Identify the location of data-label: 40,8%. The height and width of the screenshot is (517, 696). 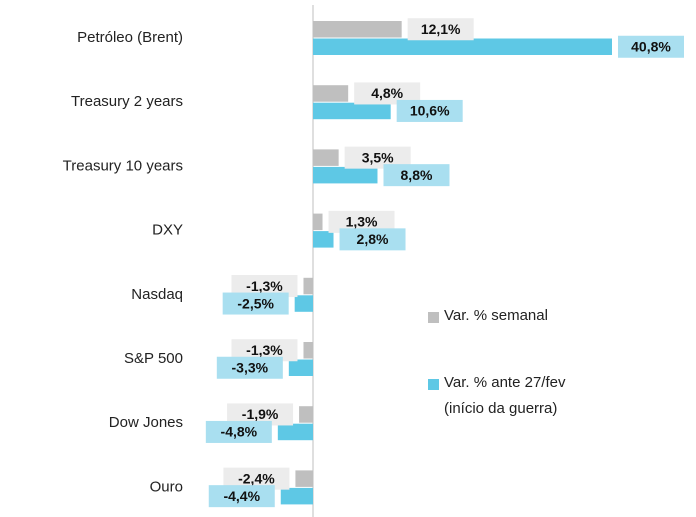
(651, 46).